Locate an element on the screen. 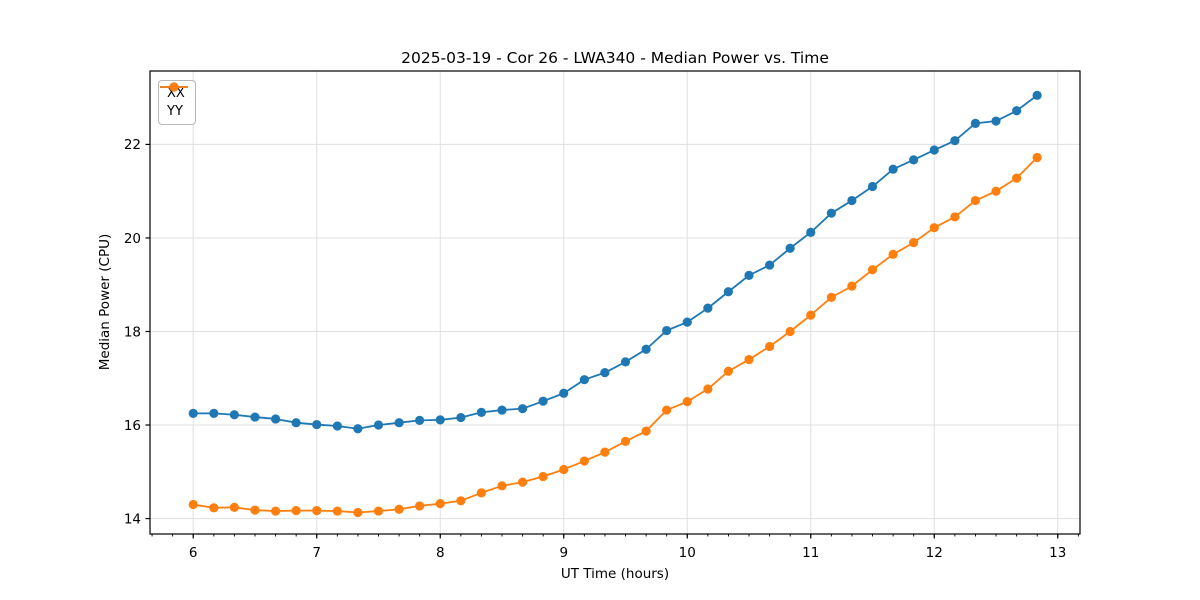 The image size is (1200, 600). y-tick-label: 16 is located at coordinates (132, 426).